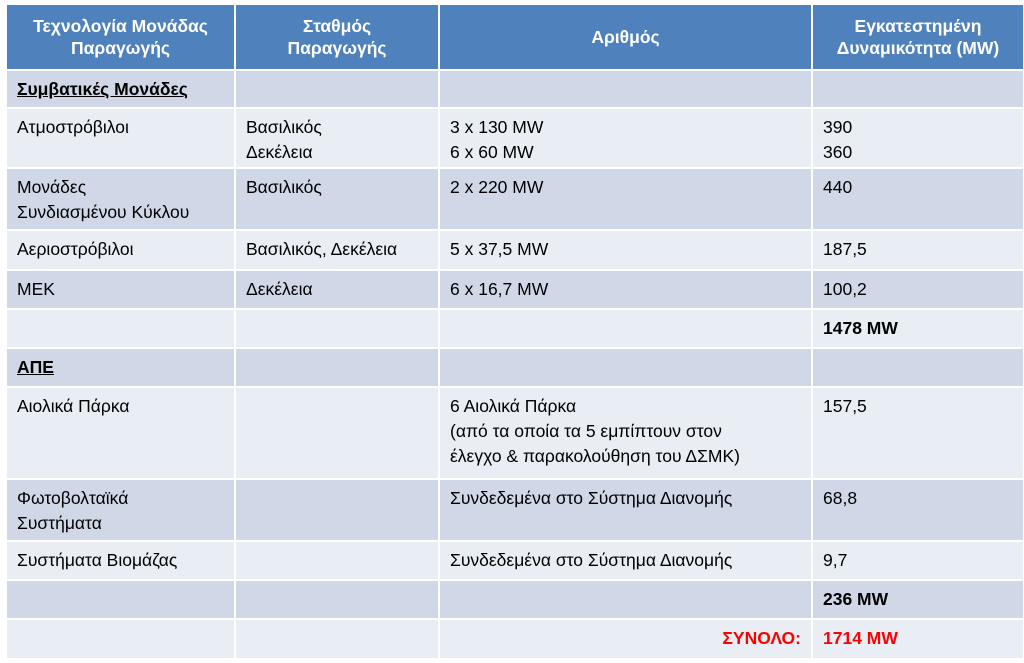 This screenshot has height=663, width=1024. I want to click on capacity-line: 360, so click(838, 152).